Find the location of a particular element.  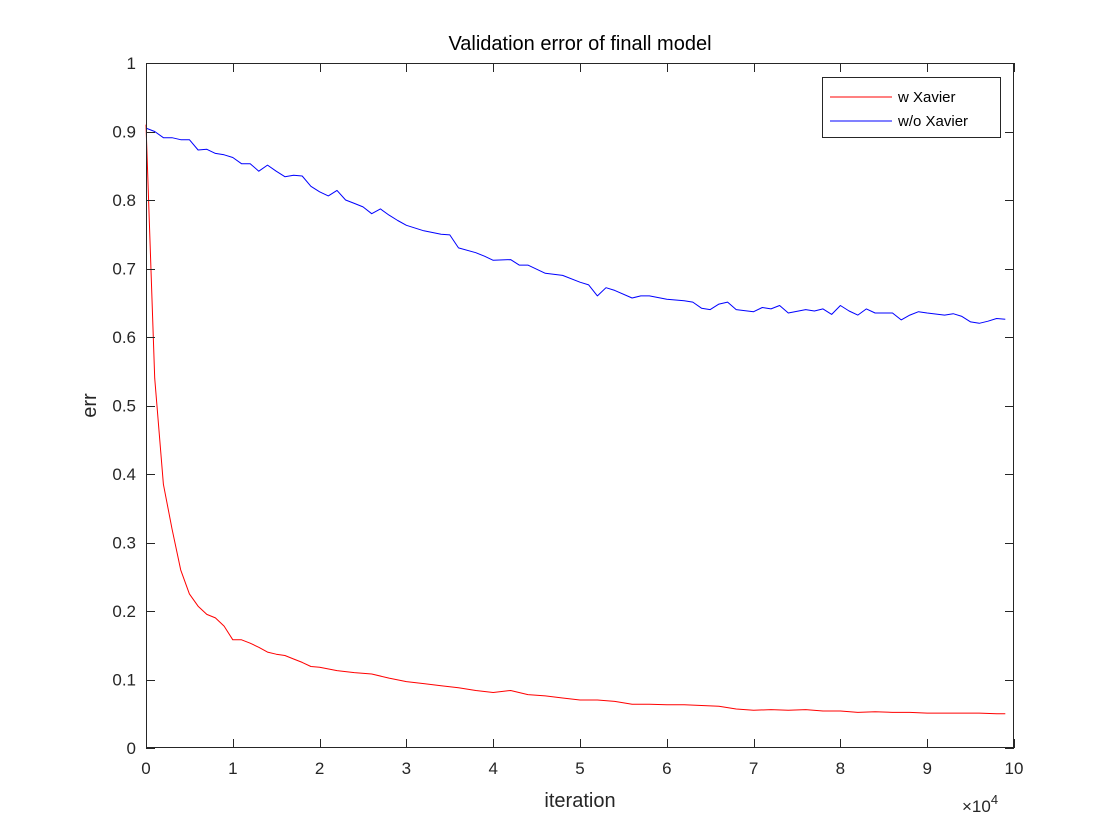

x-axis-multiplier: ×10⁴ is located at coordinates (980, 804).